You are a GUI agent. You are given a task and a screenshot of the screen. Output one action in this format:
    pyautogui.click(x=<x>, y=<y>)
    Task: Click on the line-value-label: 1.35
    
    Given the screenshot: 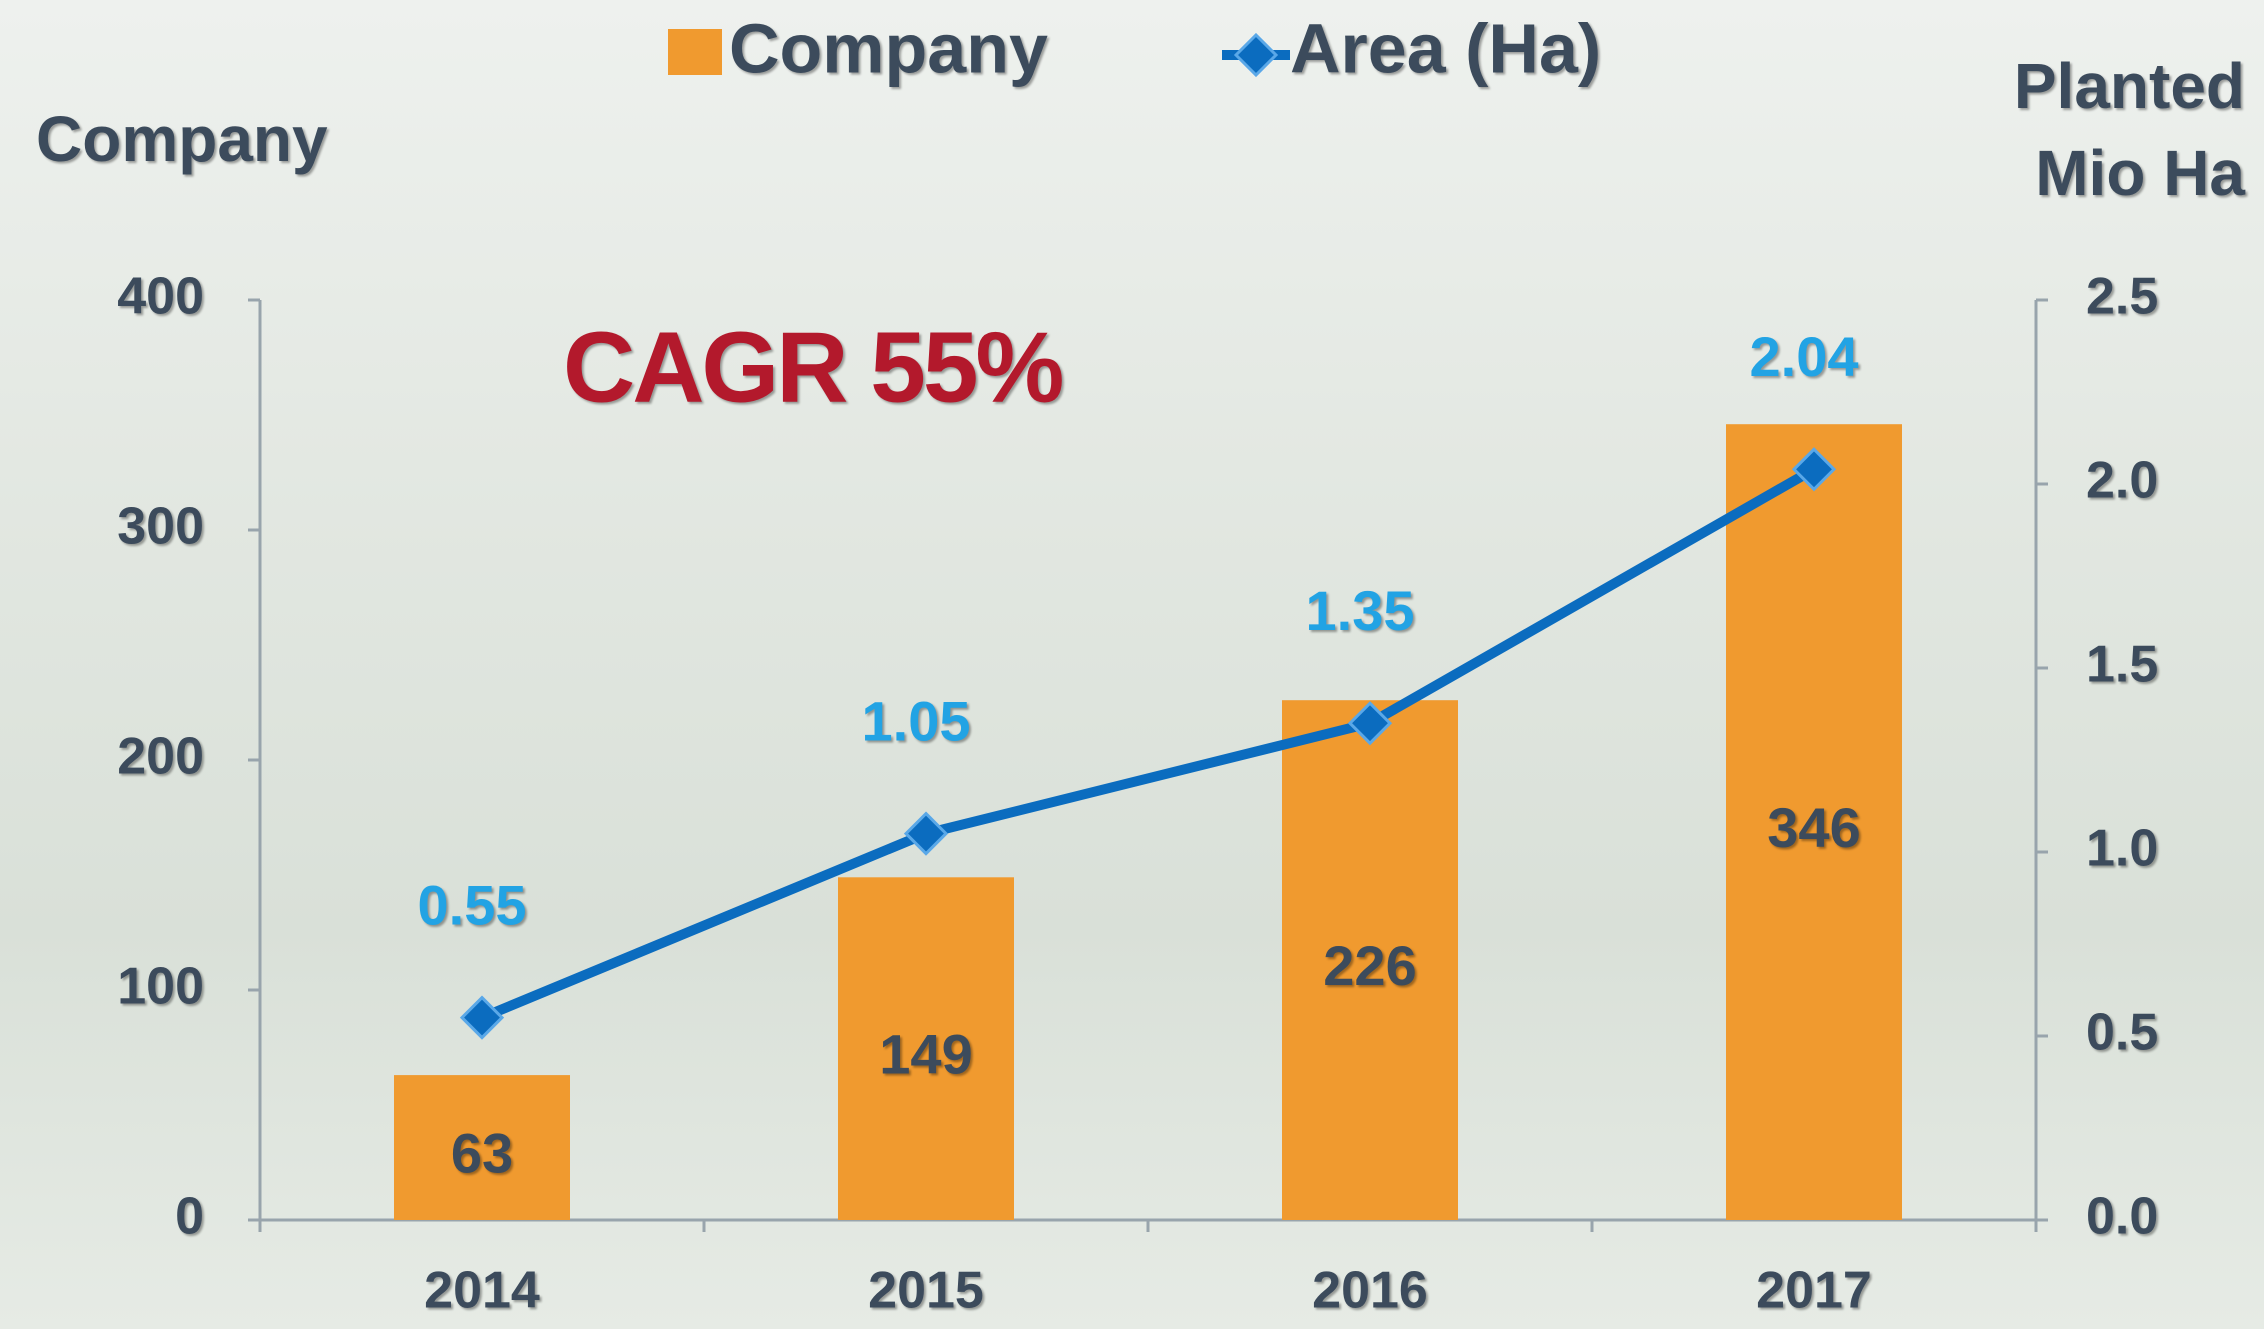 What is the action you would take?
    pyautogui.click(x=1360, y=610)
    